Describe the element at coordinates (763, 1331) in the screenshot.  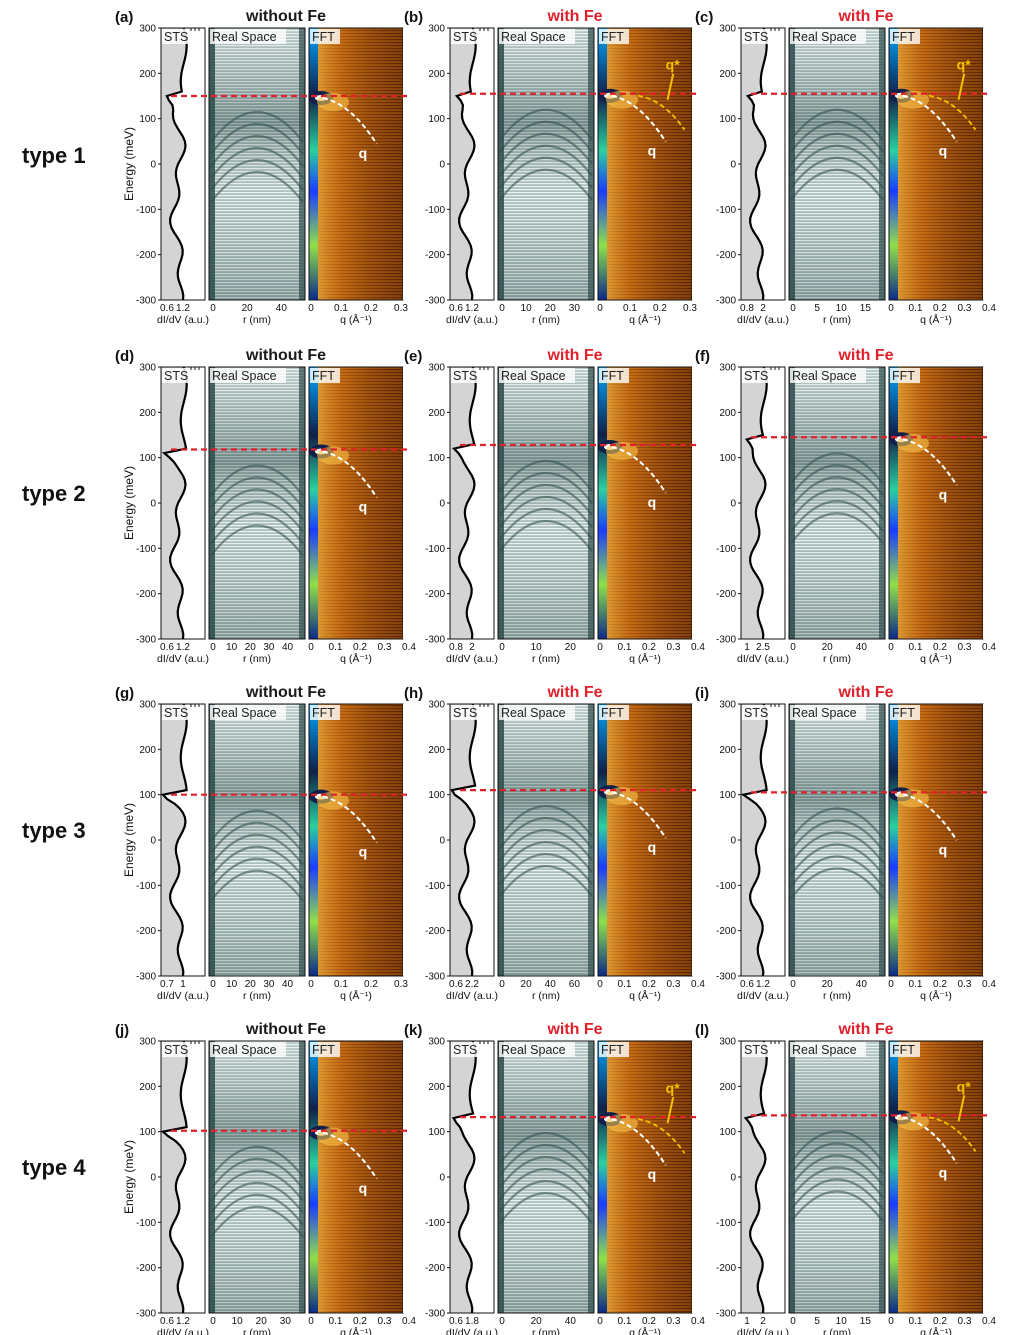
I see `sts-axis-label: dI/dV (a.u.)` at that location.